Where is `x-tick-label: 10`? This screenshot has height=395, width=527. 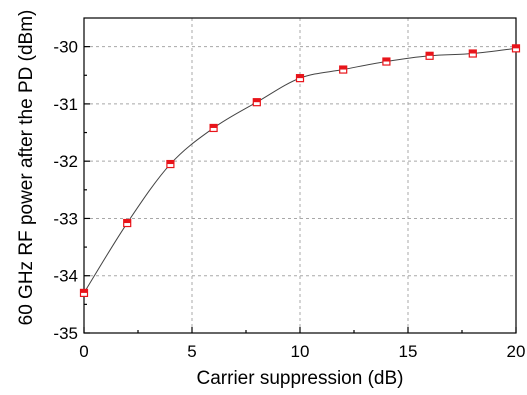
x-tick-label: 10 is located at coordinates (300, 351).